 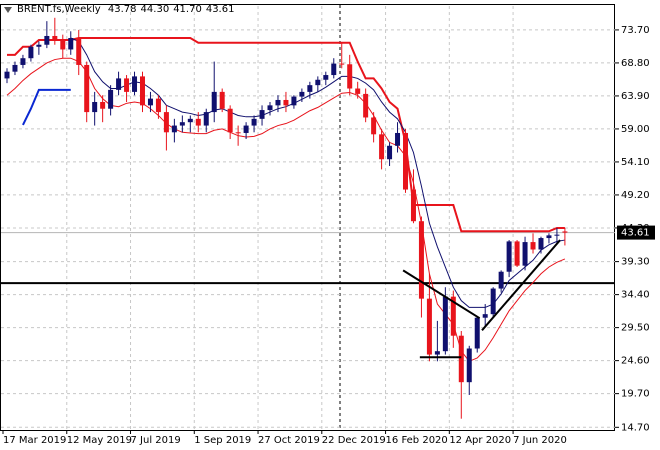 I want to click on y-tick-label: 34.40, so click(x=635, y=295).